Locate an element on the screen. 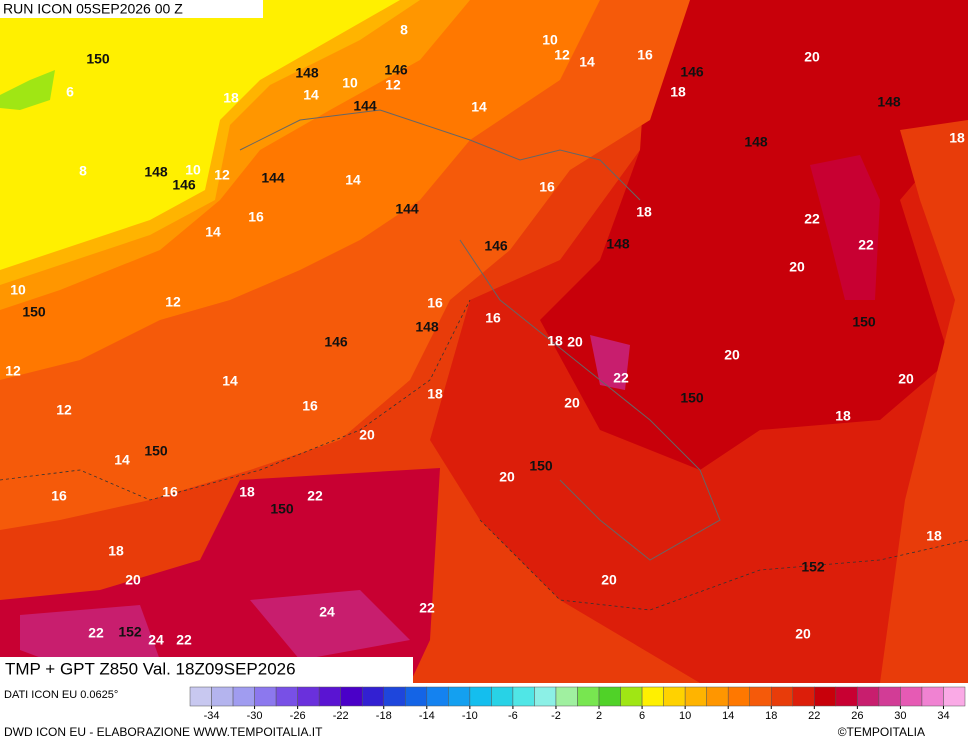  run-label-box is located at coordinates (131, 9).